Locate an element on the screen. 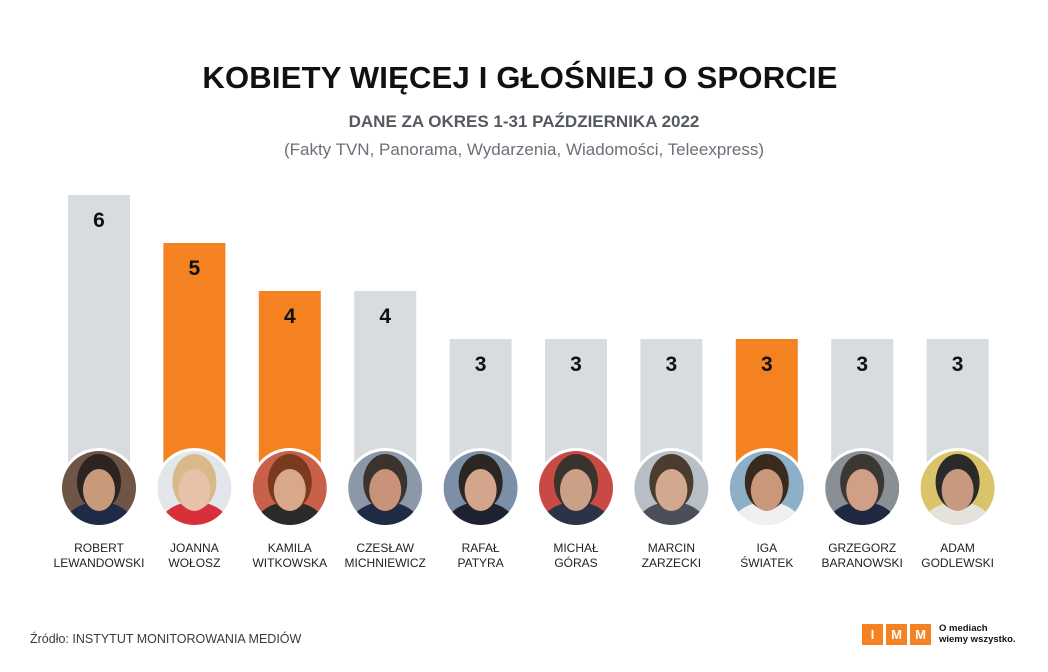 Image resolution: width=1048 pixels, height=672 pixels. category-label-8-line2: BARANOWSKI is located at coordinates (862, 563).